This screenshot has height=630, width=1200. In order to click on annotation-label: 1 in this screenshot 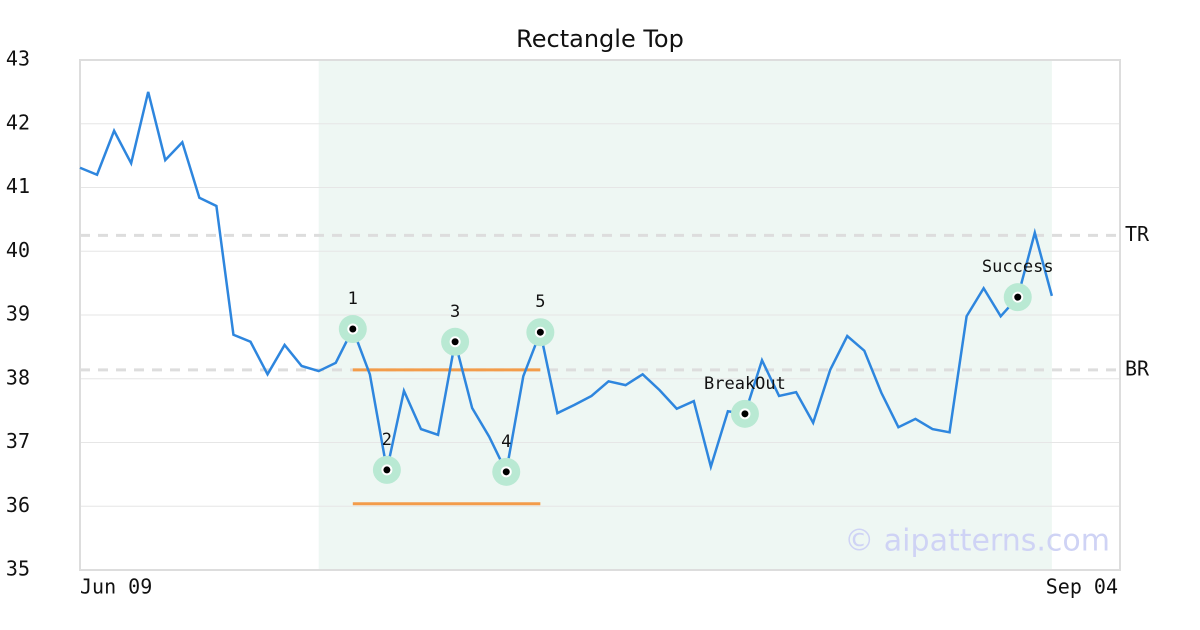, I will do `click(353, 299)`.